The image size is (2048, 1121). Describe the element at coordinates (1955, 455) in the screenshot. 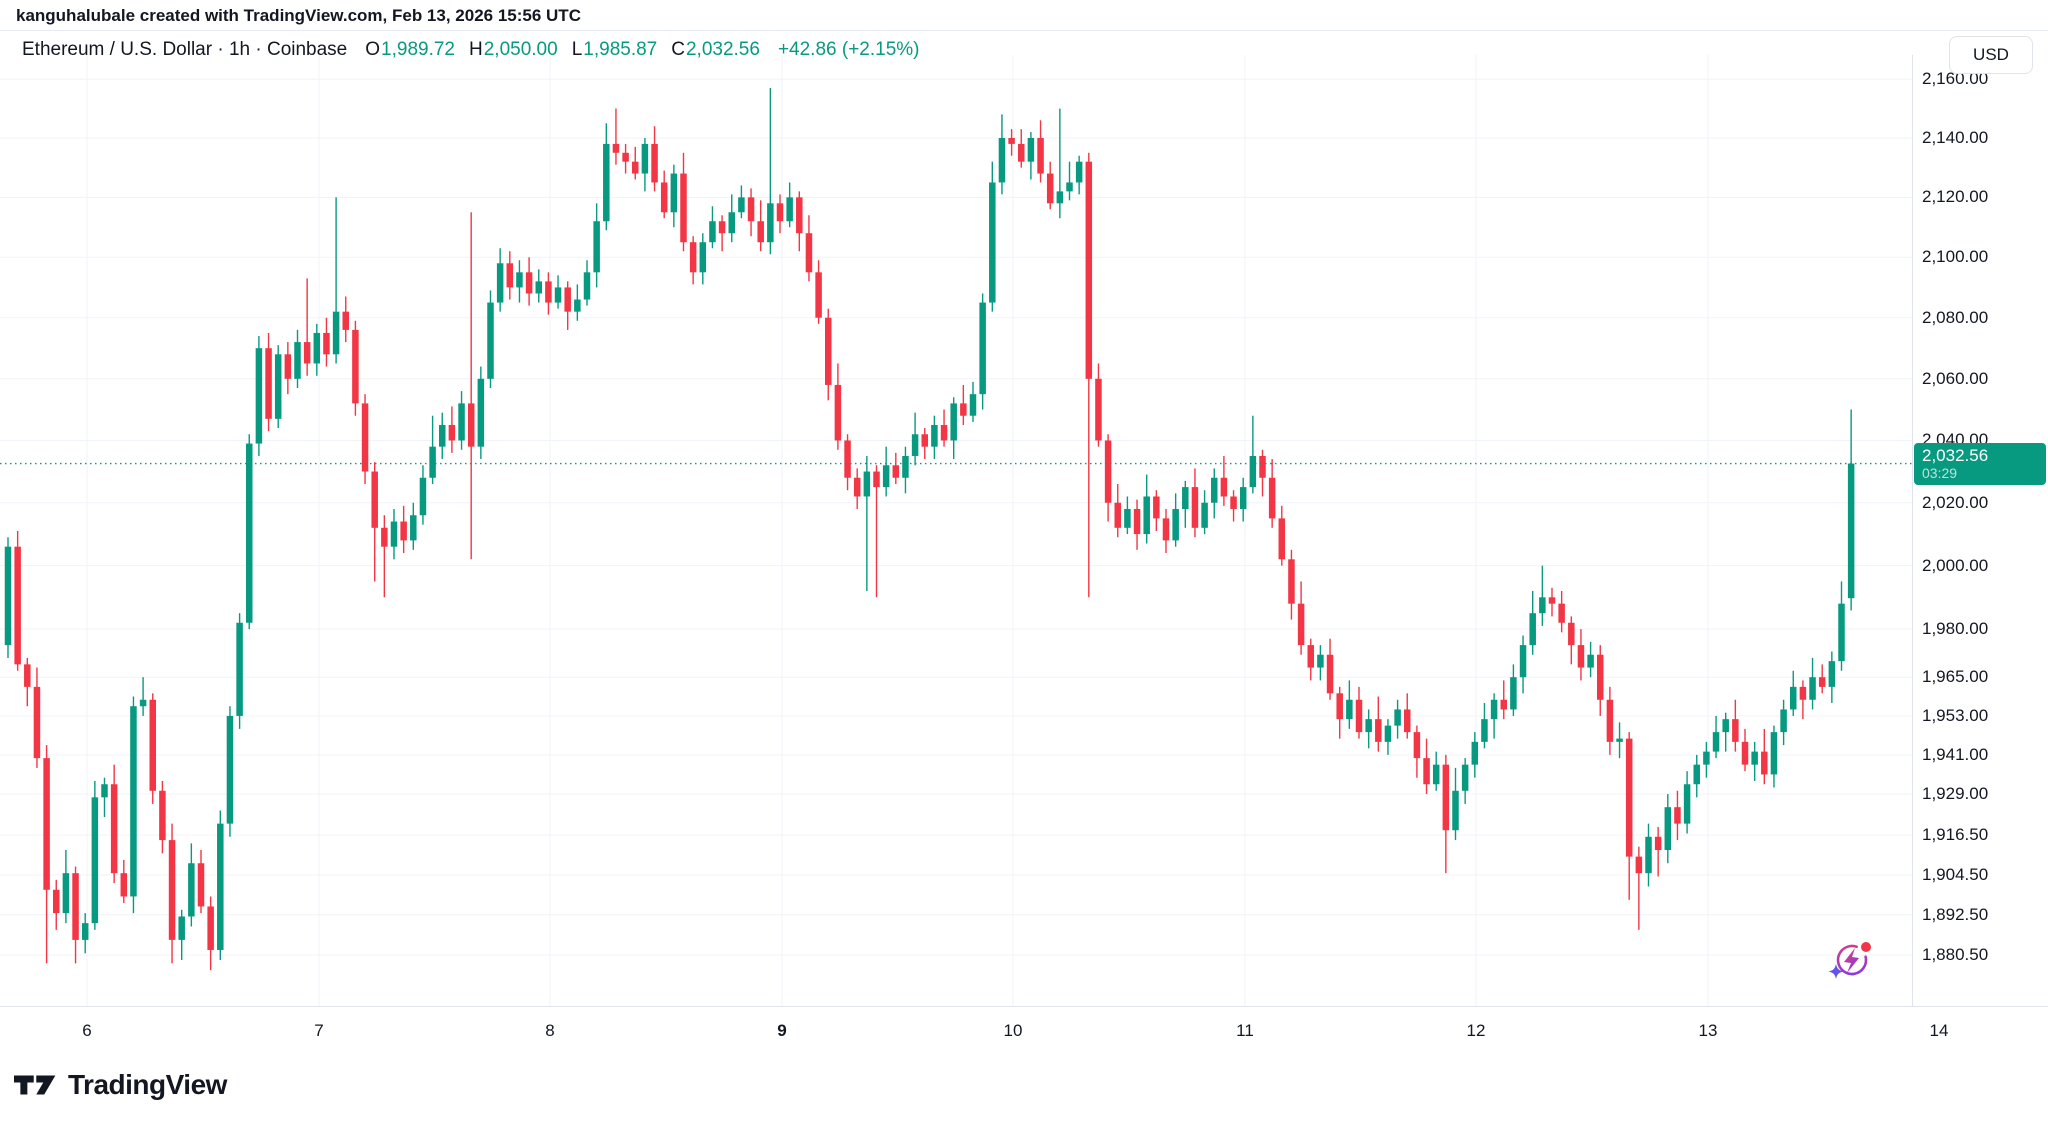

I see `last-price-value: 2,032.56` at that location.